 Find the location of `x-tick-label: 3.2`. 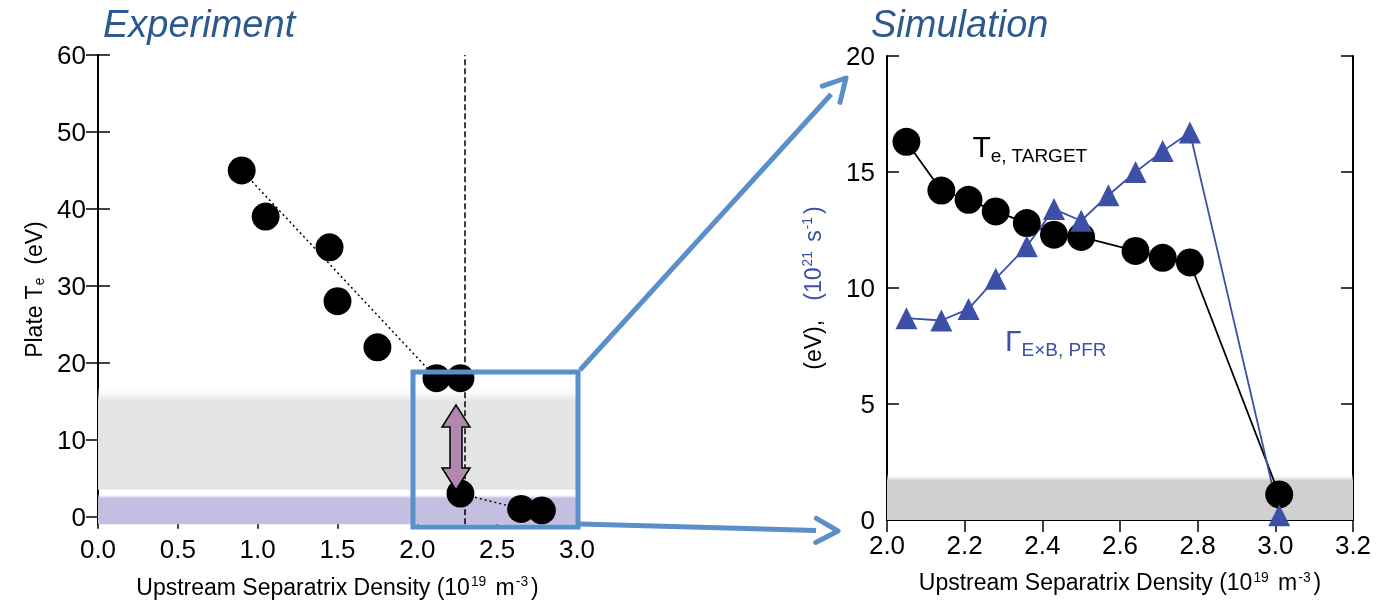

x-tick-label: 3.2 is located at coordinates (1353, 545).